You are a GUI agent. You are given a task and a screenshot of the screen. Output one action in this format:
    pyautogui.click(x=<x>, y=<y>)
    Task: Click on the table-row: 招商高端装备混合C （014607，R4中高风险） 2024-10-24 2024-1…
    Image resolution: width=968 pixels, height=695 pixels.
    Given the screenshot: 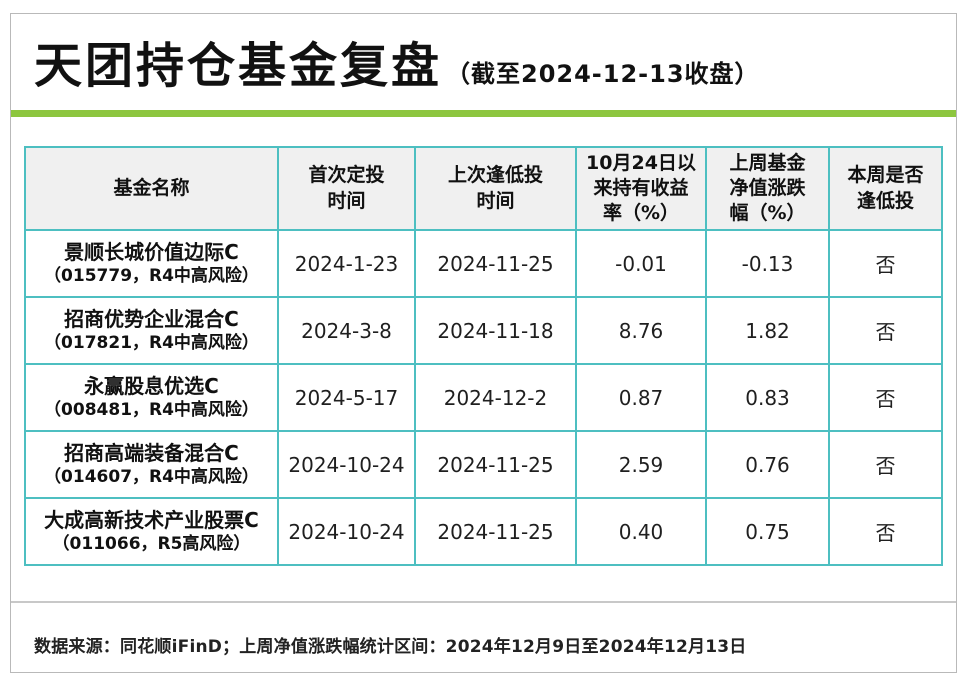 What is the action you would take?
    pyautogui.click(x=483, y=464)
    